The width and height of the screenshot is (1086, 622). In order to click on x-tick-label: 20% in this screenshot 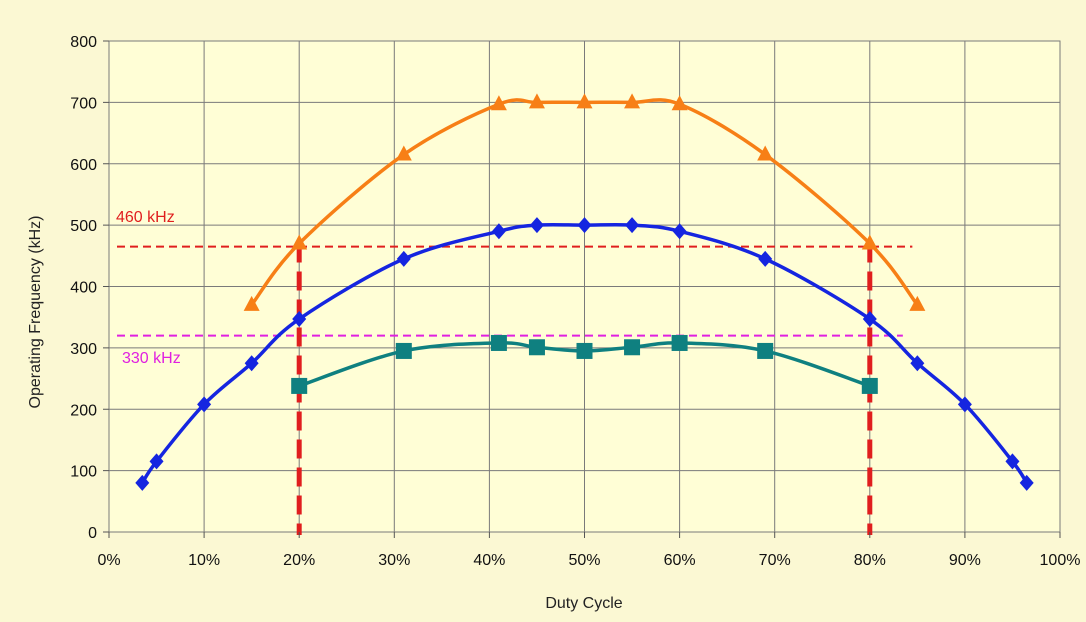, I will do `click(299, 560)`.